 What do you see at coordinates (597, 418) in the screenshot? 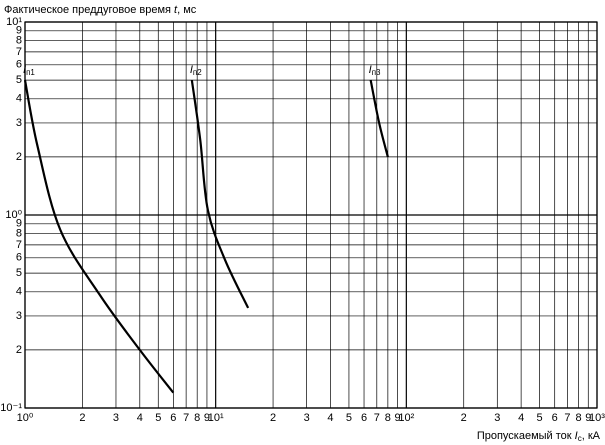
I see `x-tick-label: 10³` at bounding box center [597, 418].